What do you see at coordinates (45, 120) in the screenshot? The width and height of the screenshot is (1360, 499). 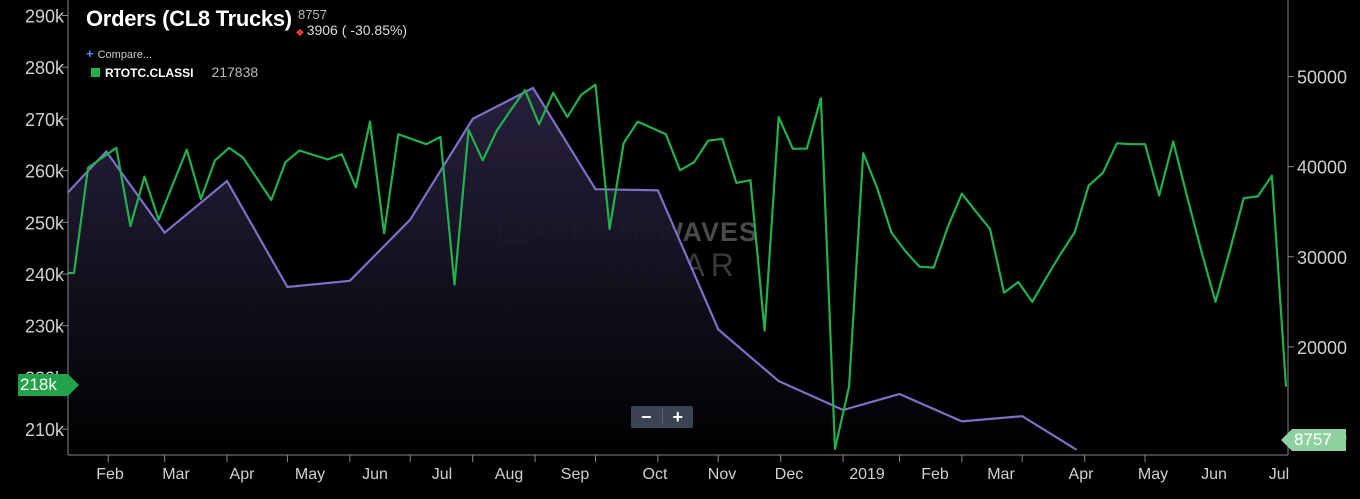 I see `left-tick-label: 270k` at bounding box center [45, 120].